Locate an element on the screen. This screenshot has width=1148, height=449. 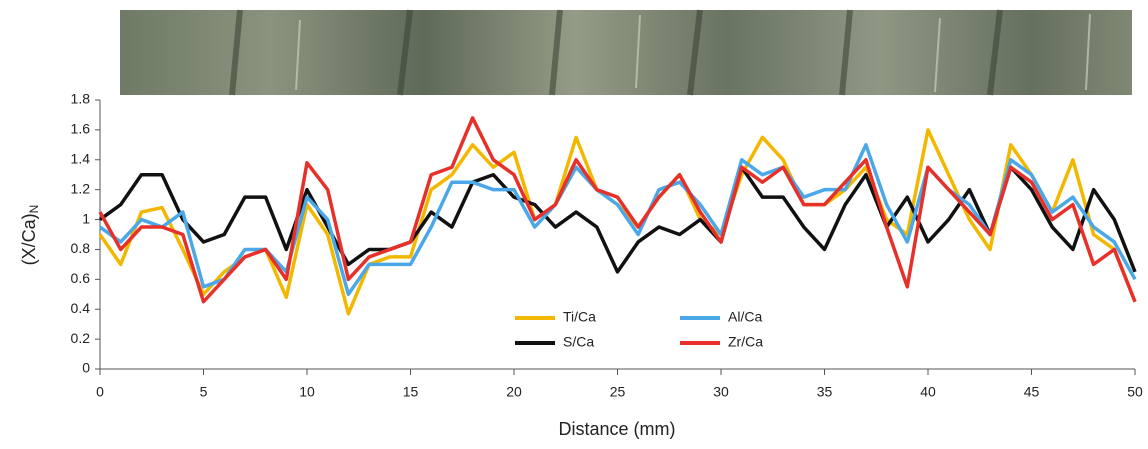
y-axis-label: (X/Ca)N is located at coordinates (30, 235).